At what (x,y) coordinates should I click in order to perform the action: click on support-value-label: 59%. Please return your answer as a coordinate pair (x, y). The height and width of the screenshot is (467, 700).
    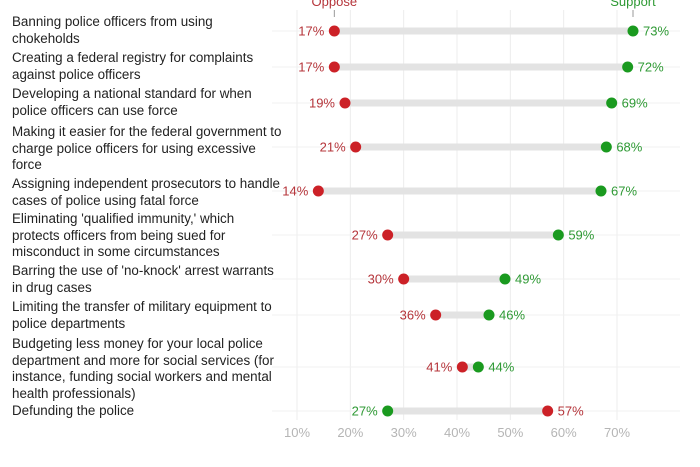
    Looking at the image, I should click on (581, 235).